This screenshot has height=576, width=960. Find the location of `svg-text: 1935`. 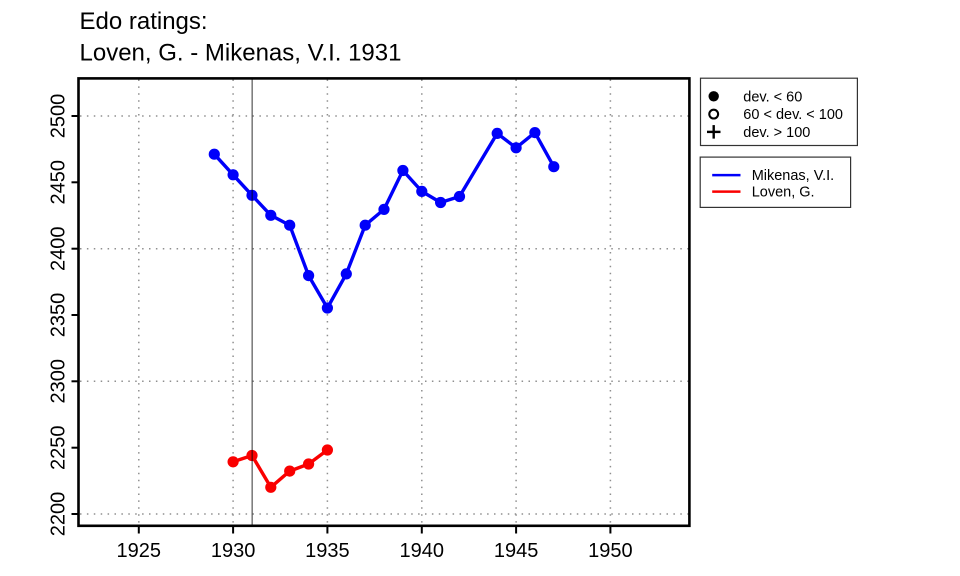

svg-text: 1935 is located at coordinates (327, 551).